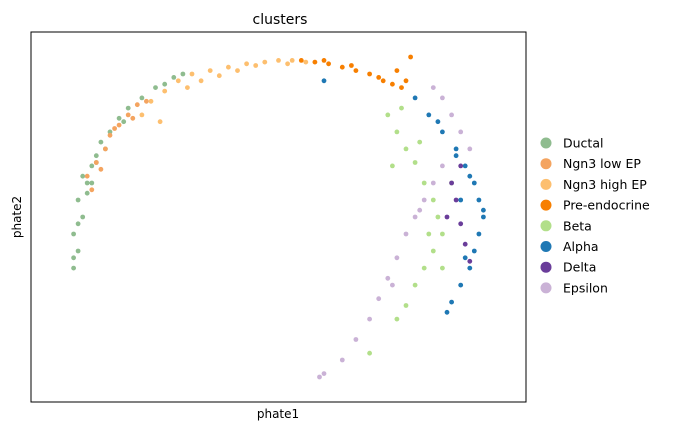 The height and width of the screenshot is (435, 688). Describe the element at coordinates (278, 414) in the screenshot. I see `x-axis-label: phate1` at that location.